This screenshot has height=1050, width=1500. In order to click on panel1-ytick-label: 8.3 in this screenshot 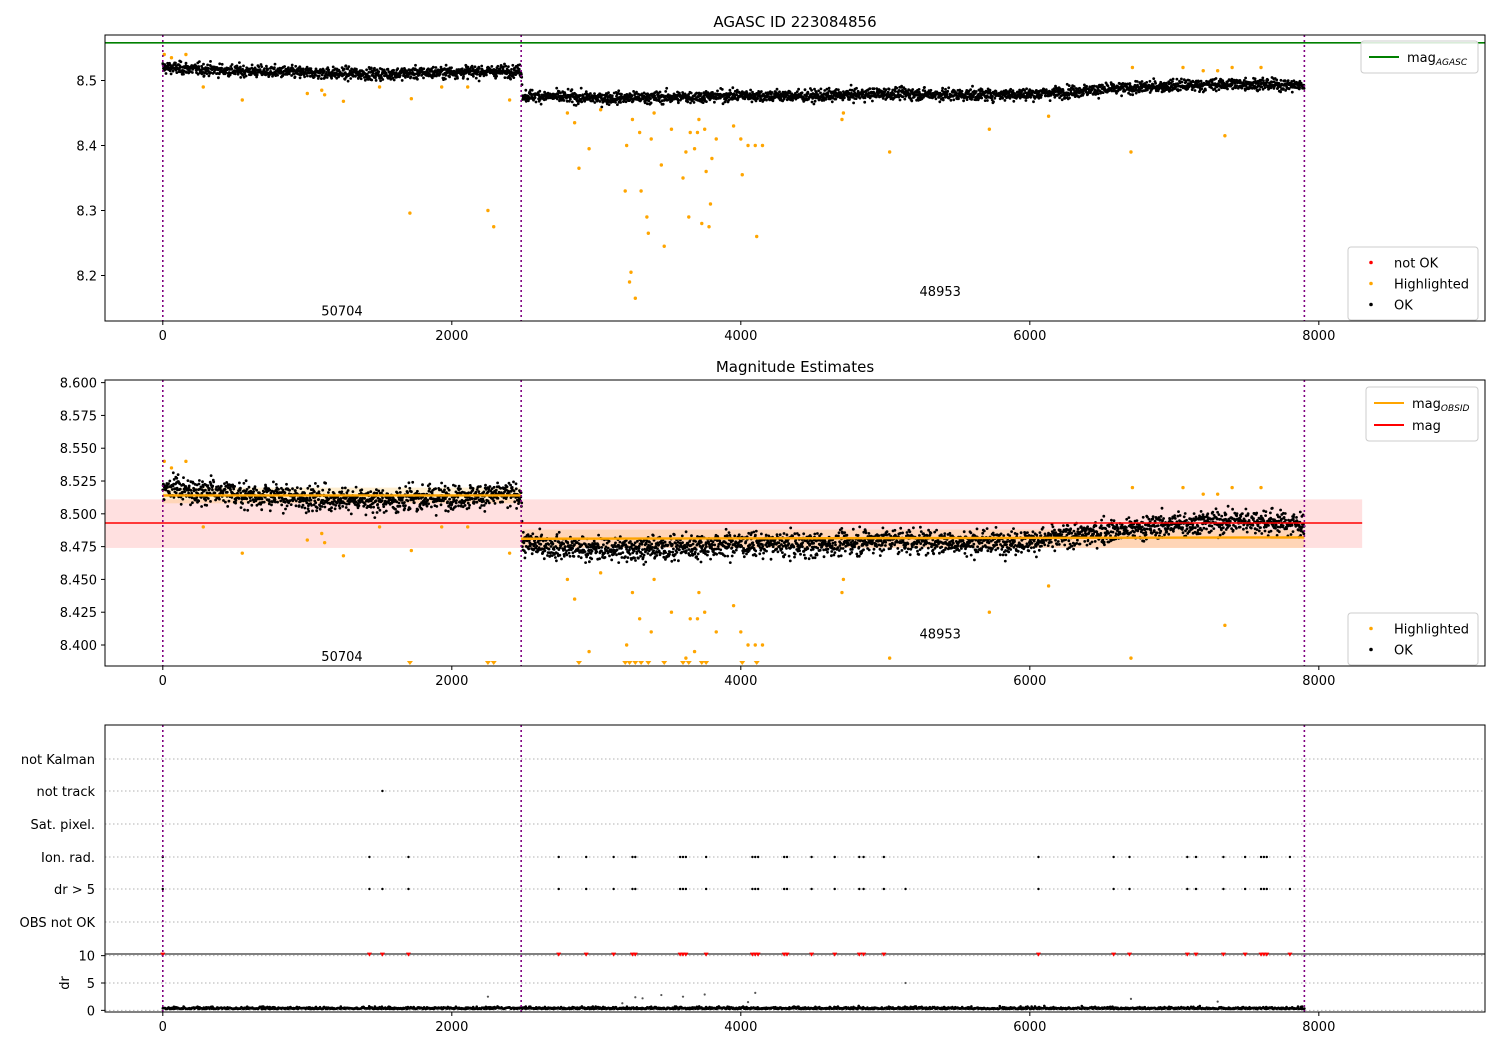, I will do `click(86, 212)`.